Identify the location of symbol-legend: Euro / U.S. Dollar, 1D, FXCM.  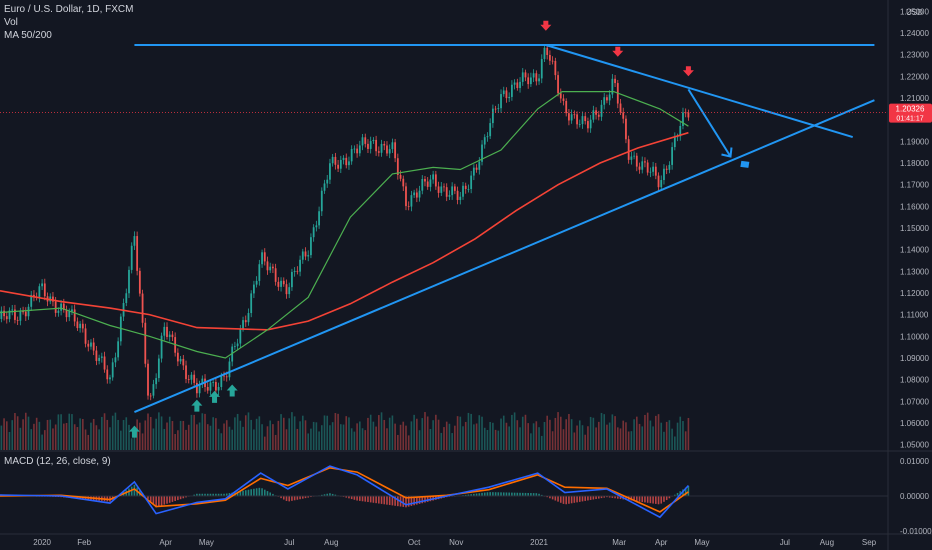
(69, 9).